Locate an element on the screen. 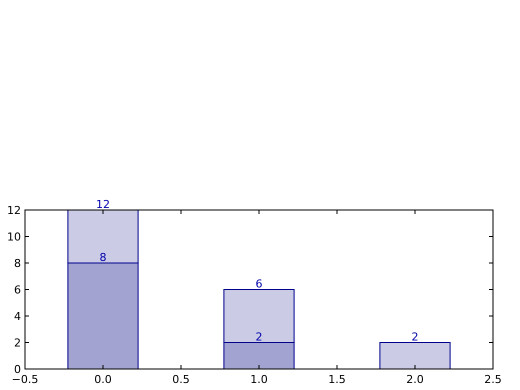 This screenshot has height=390, width=520. y-tick-label: 4 is located at coordinates (17, 316).